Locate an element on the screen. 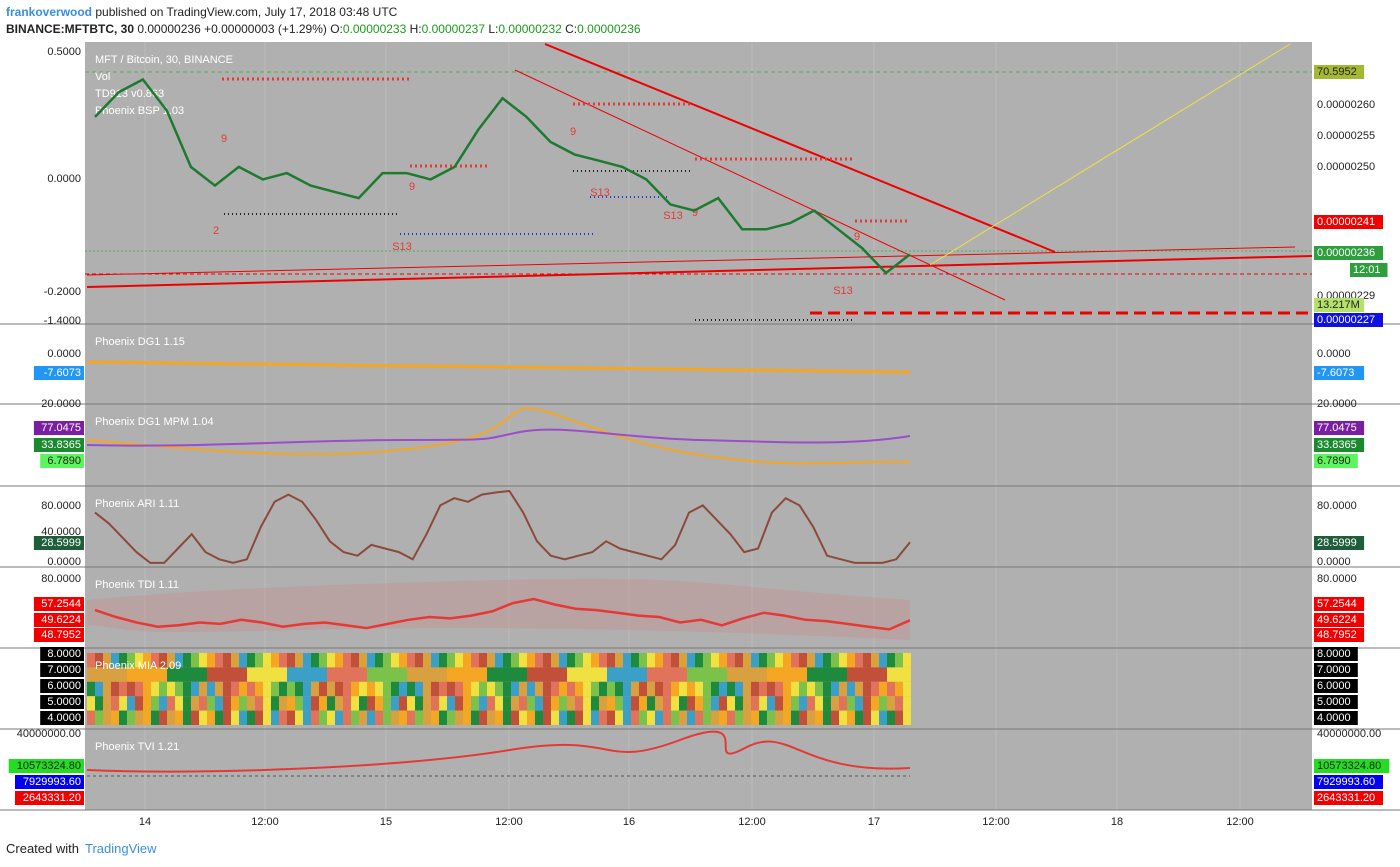  left-axis-label: 80.0000 is located at coordinates (61, 579).